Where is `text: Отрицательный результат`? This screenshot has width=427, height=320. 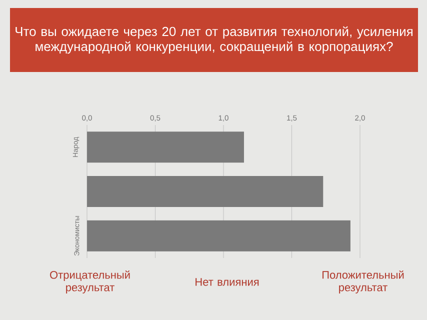 text: Отрицательный результат is located at coordinates (90, 282).